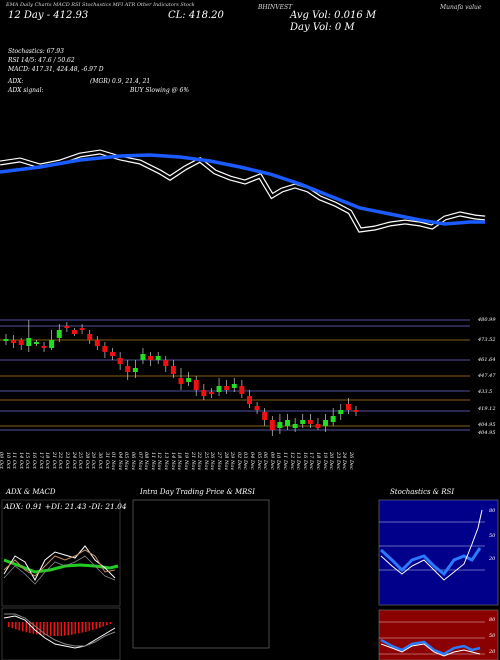 This screenshot has width=500, height=660. I want to click on adx-label: ADX:, so click(16, 81).